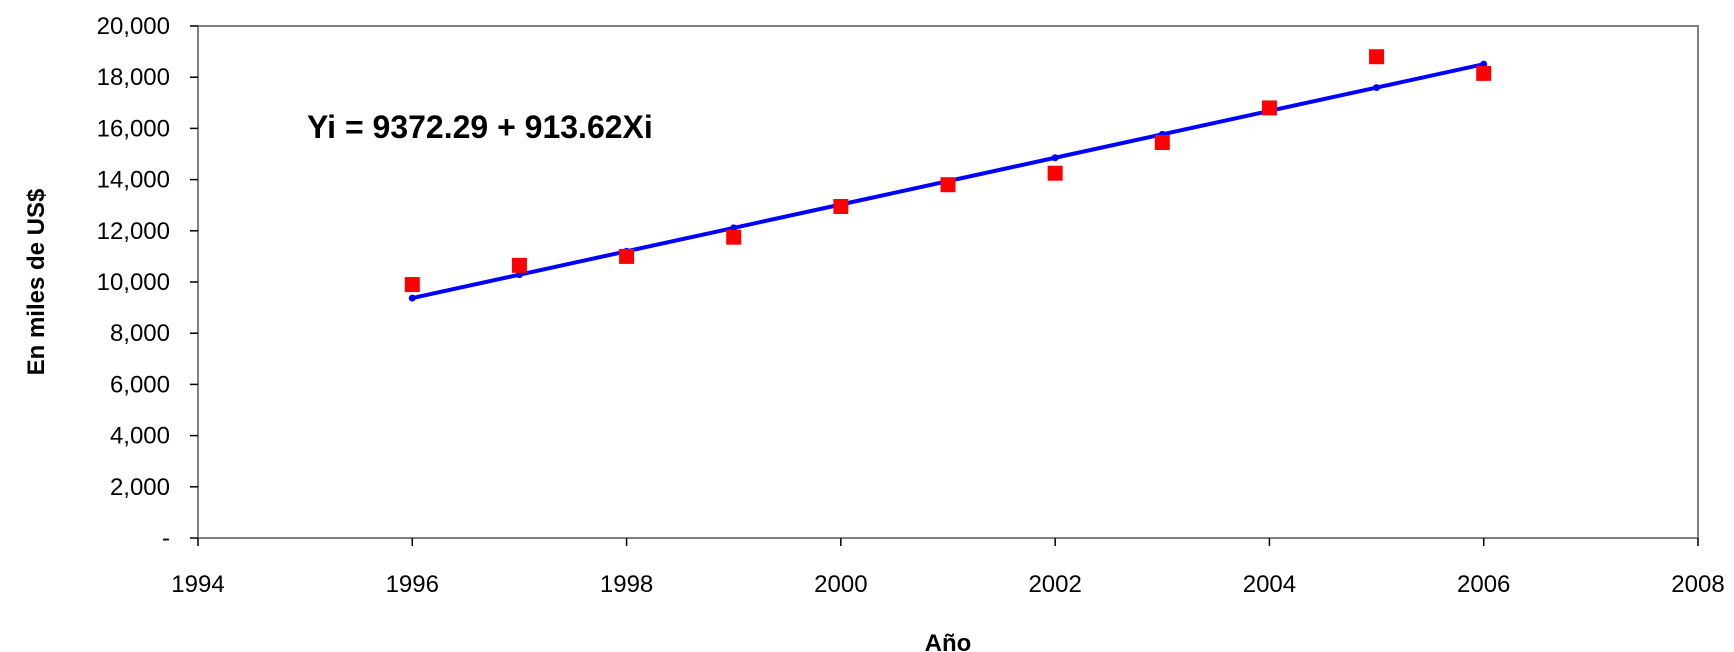 This screenshot has height=652, width=1734. I want to click on x-axis: 1994 1996 1998 2000 2002 2004 2006 2008, so click(948, 568).